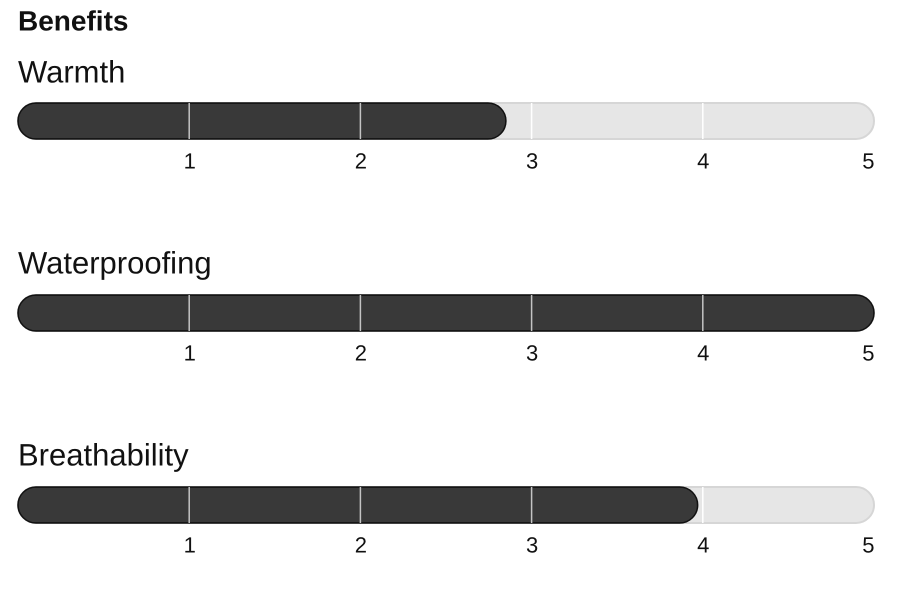 The height and width of the screenshot is (614, 908). Describe the element at coordinates (104, 454) in the screenshot. I see `y-tick-label: Breathability` at that location.